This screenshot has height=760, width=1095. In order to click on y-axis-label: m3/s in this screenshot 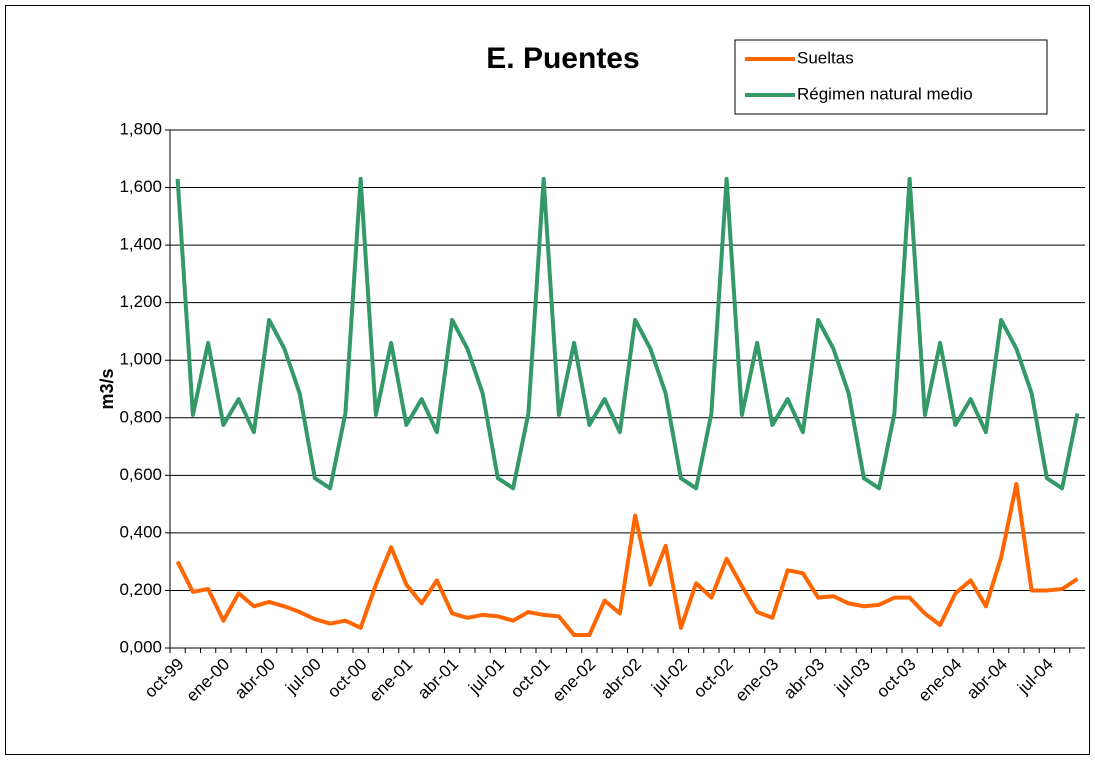, I will do `click(107, 388)`.